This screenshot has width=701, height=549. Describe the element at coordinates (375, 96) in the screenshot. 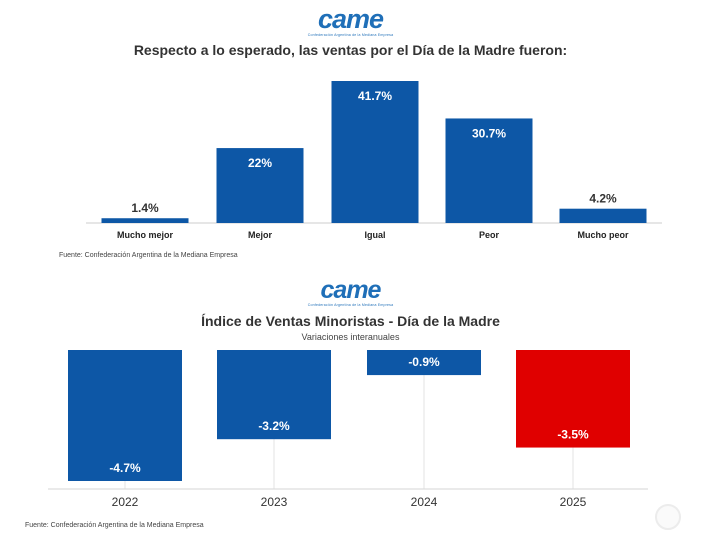

I see `chart1-data-label: 41.7%` at that location.